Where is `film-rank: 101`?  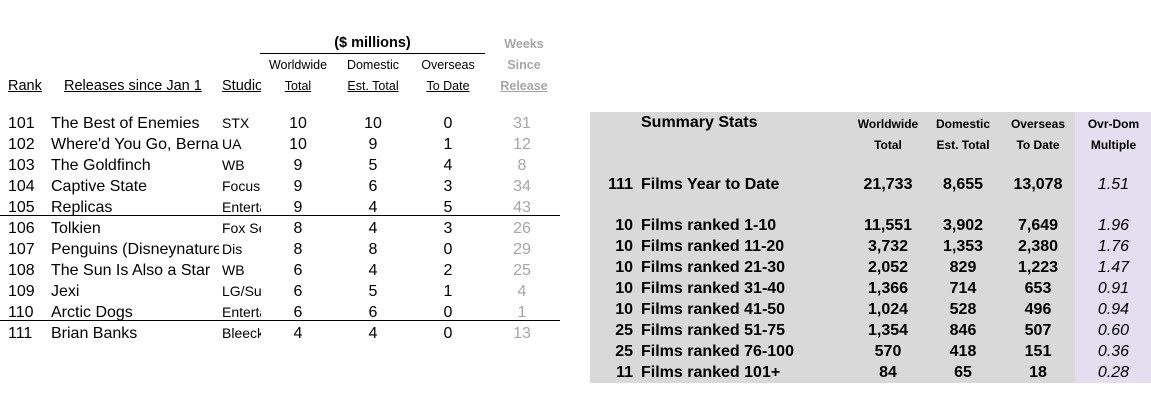
film-rank: 101 is located at coordinates (21, 123).